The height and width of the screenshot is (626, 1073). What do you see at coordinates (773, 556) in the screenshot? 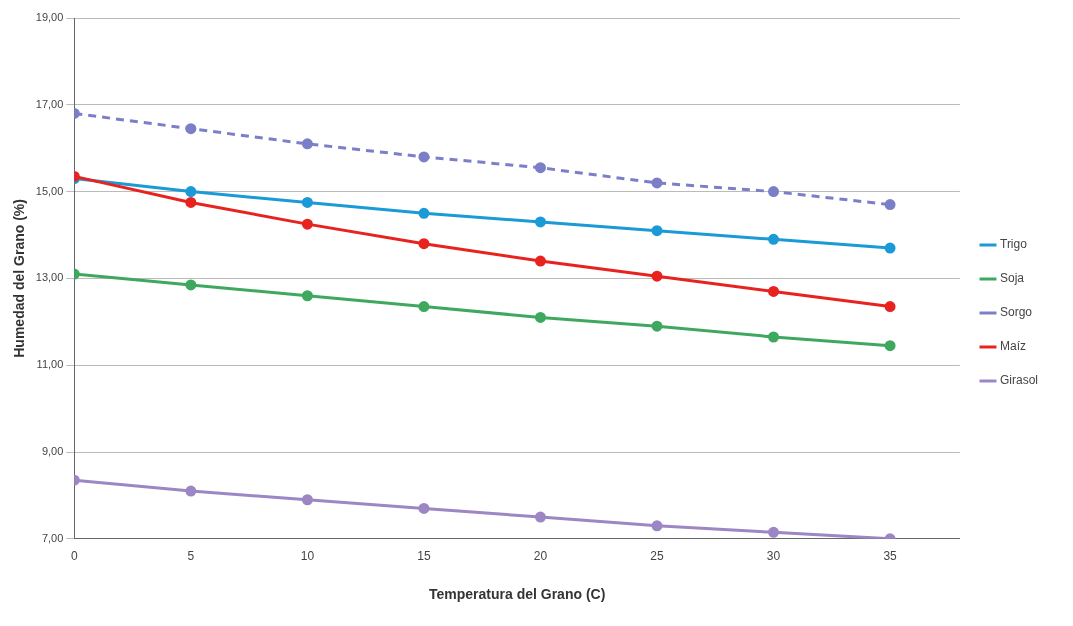
I see `x-tick-label: 30` at bounding box center [773, 556].